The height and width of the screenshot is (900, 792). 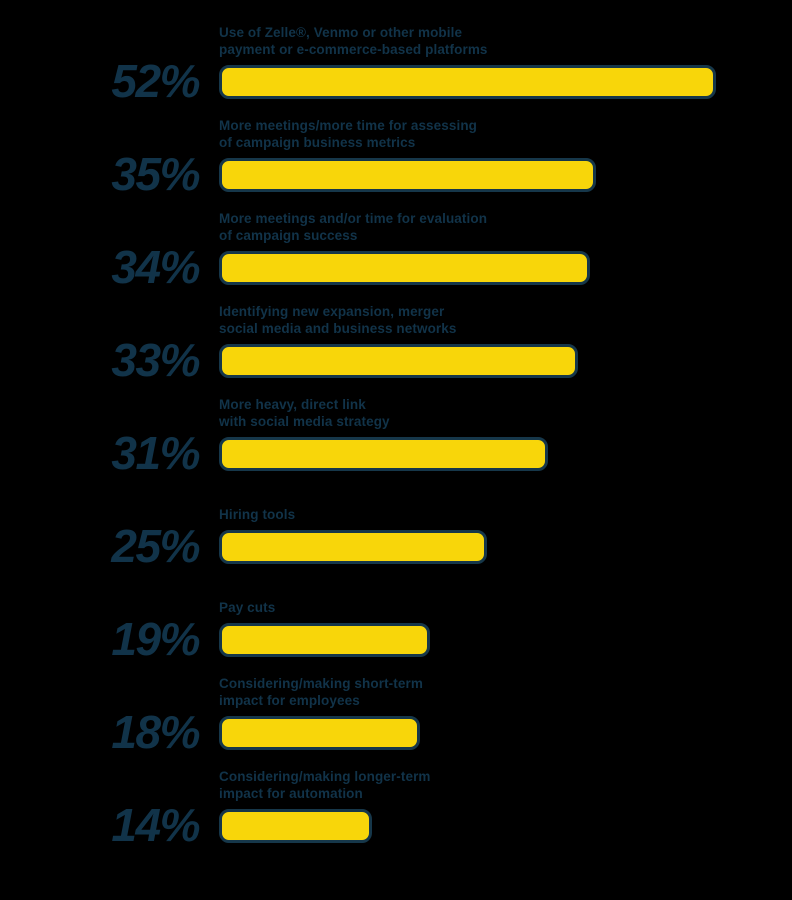 I want to click on percent-value-label: 14%, so click(x=155, y=825).